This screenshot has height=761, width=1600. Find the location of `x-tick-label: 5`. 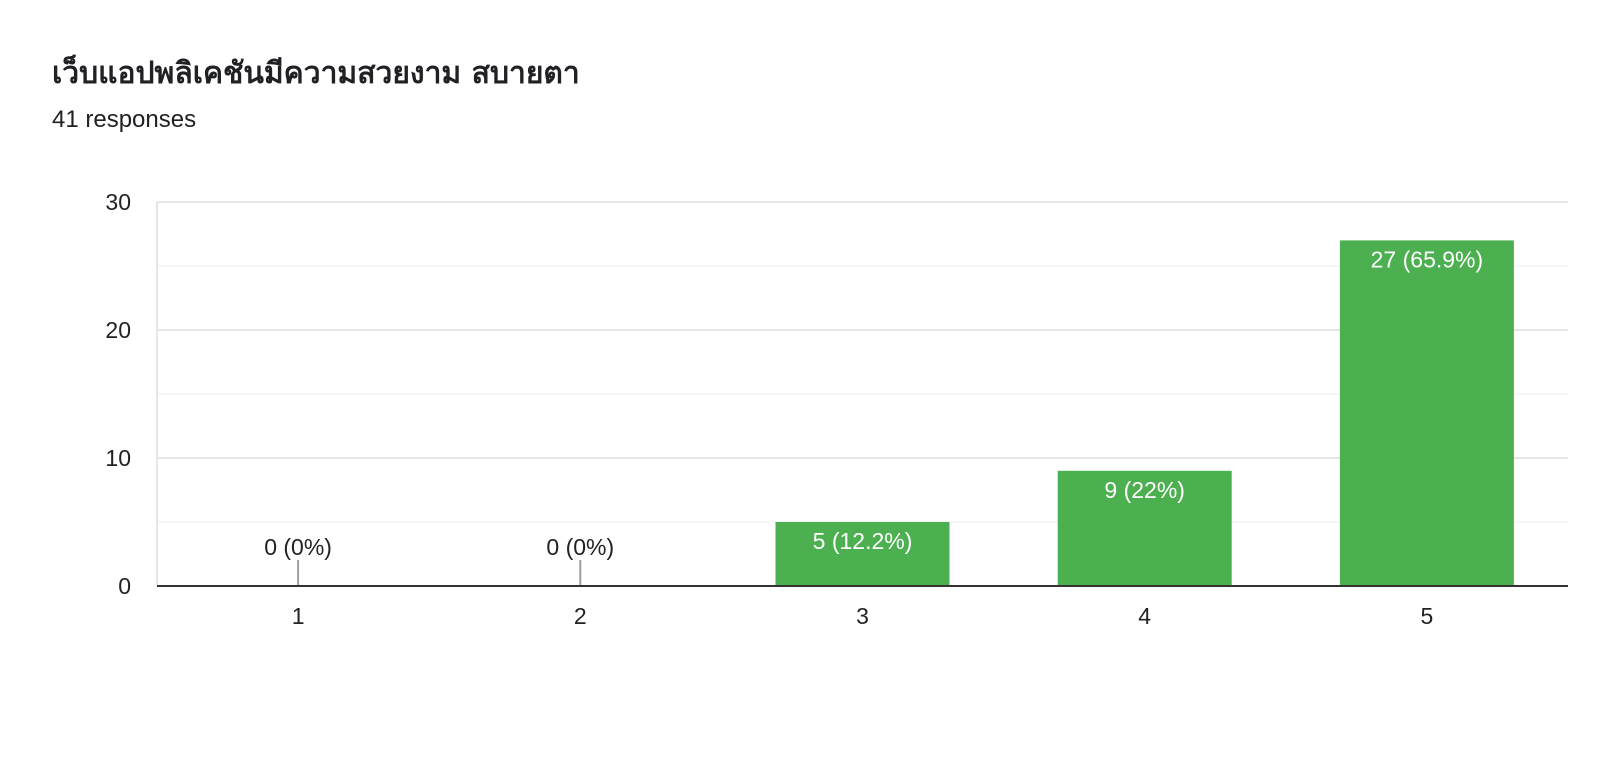

x-tick-label: 5 is located at coordinates (1427, 616).